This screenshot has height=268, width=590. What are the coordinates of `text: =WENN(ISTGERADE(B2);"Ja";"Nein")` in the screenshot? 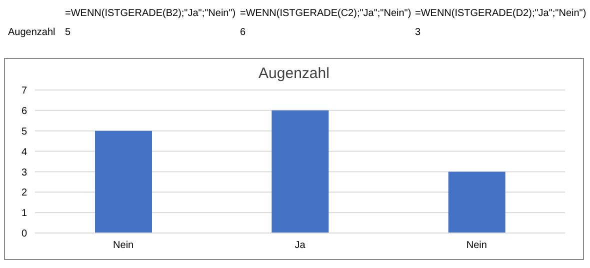 It's located at (150, 13).